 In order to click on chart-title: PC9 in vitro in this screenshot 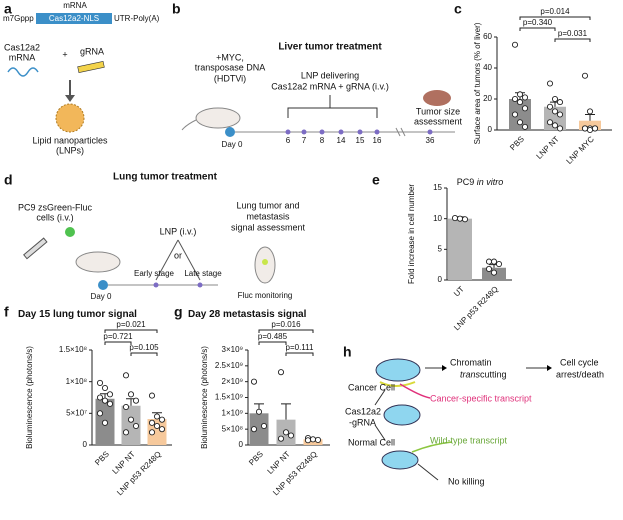, I will do `click(480, 182)`.